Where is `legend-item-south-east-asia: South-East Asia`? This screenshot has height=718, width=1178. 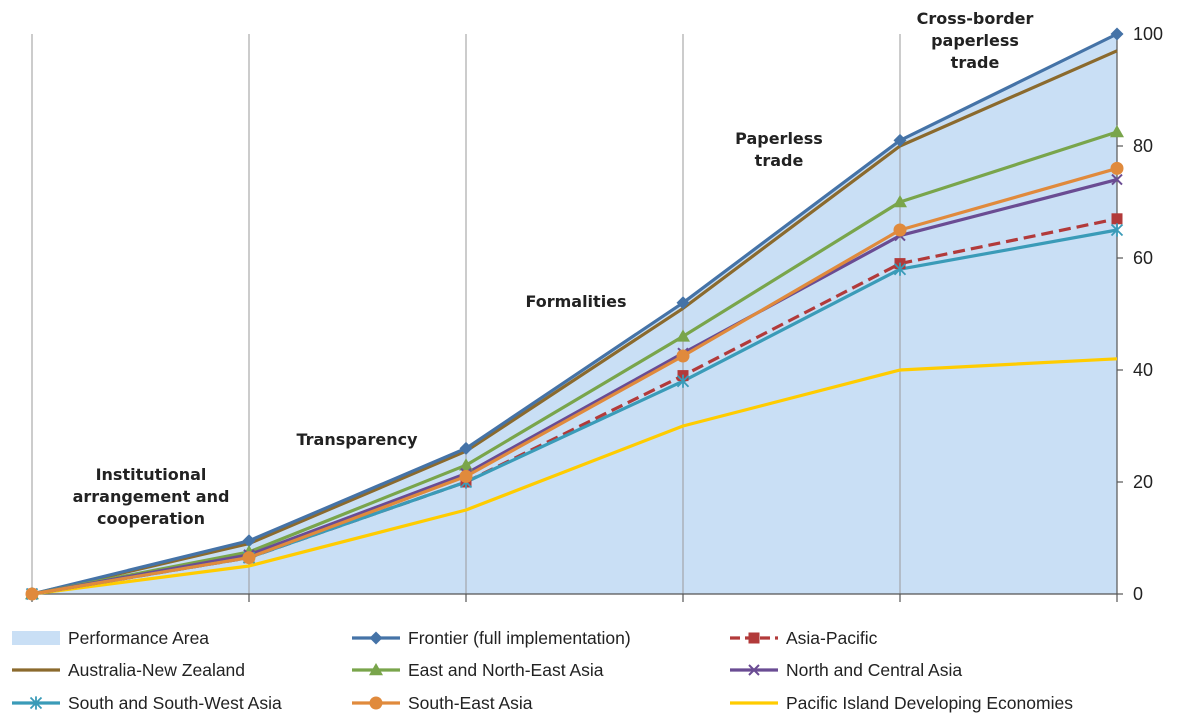 legend-item-south-east-asia: South-East Asia is located at coordinates (442, 703).